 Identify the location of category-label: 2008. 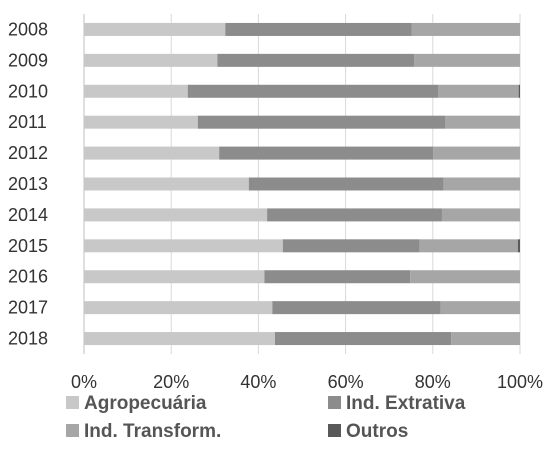
(28, 29).